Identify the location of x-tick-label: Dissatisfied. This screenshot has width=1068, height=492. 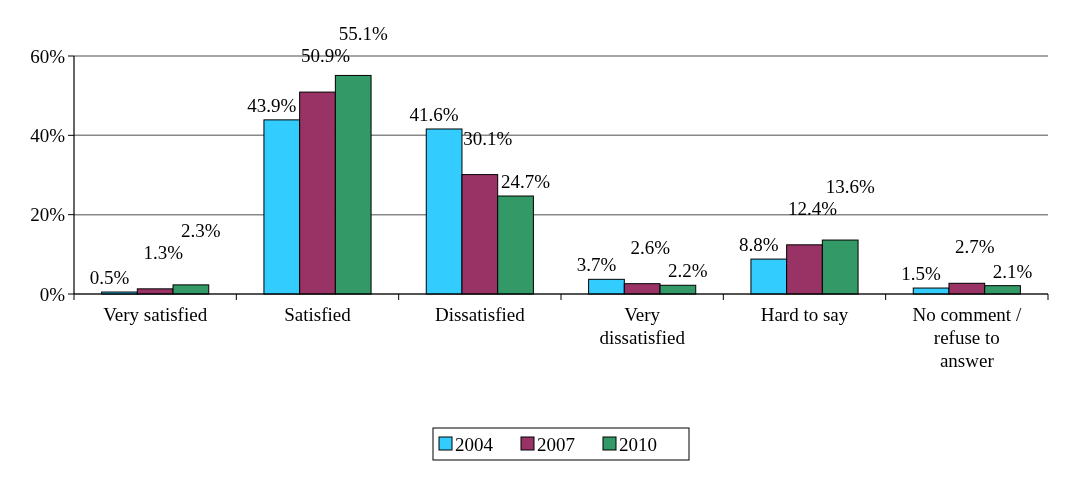
(480, 314).